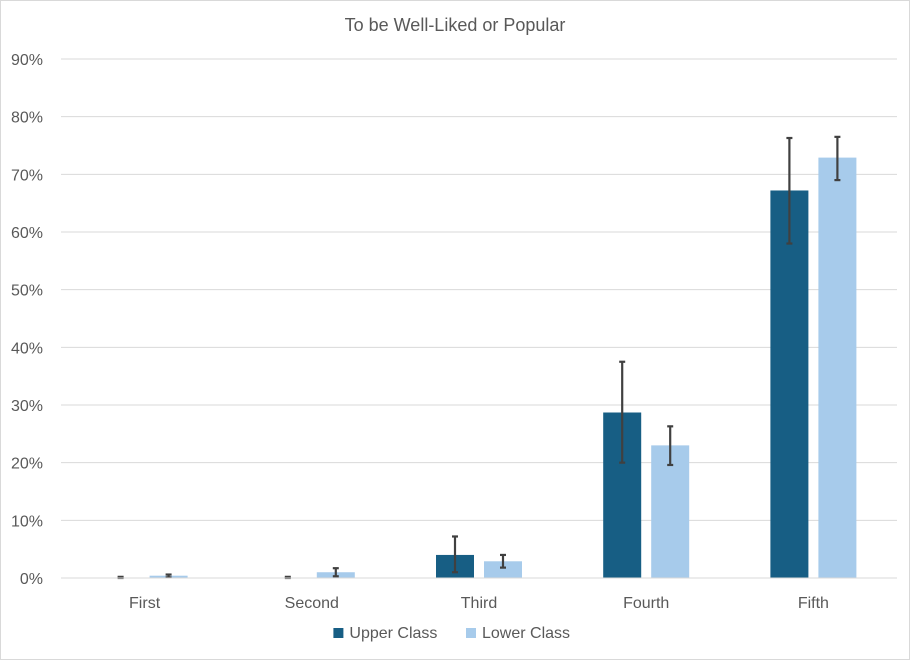 The width and height of the screenshot is (910, 660). What do you see at coordinates (622, 412) in the screenshot?
I see `error-bar-upper-class-fourth` at bounding box center [622, 412].